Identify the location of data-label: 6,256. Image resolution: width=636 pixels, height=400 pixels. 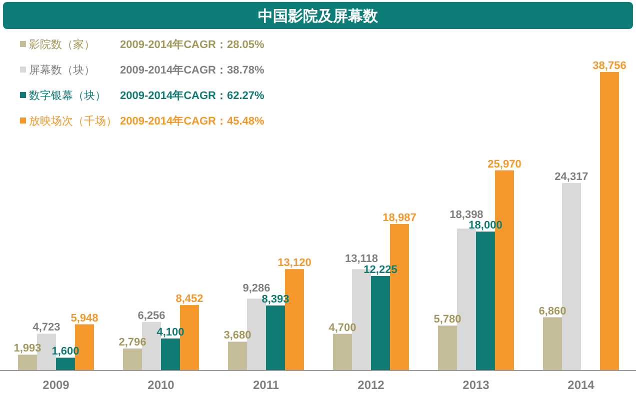
(152, 316).